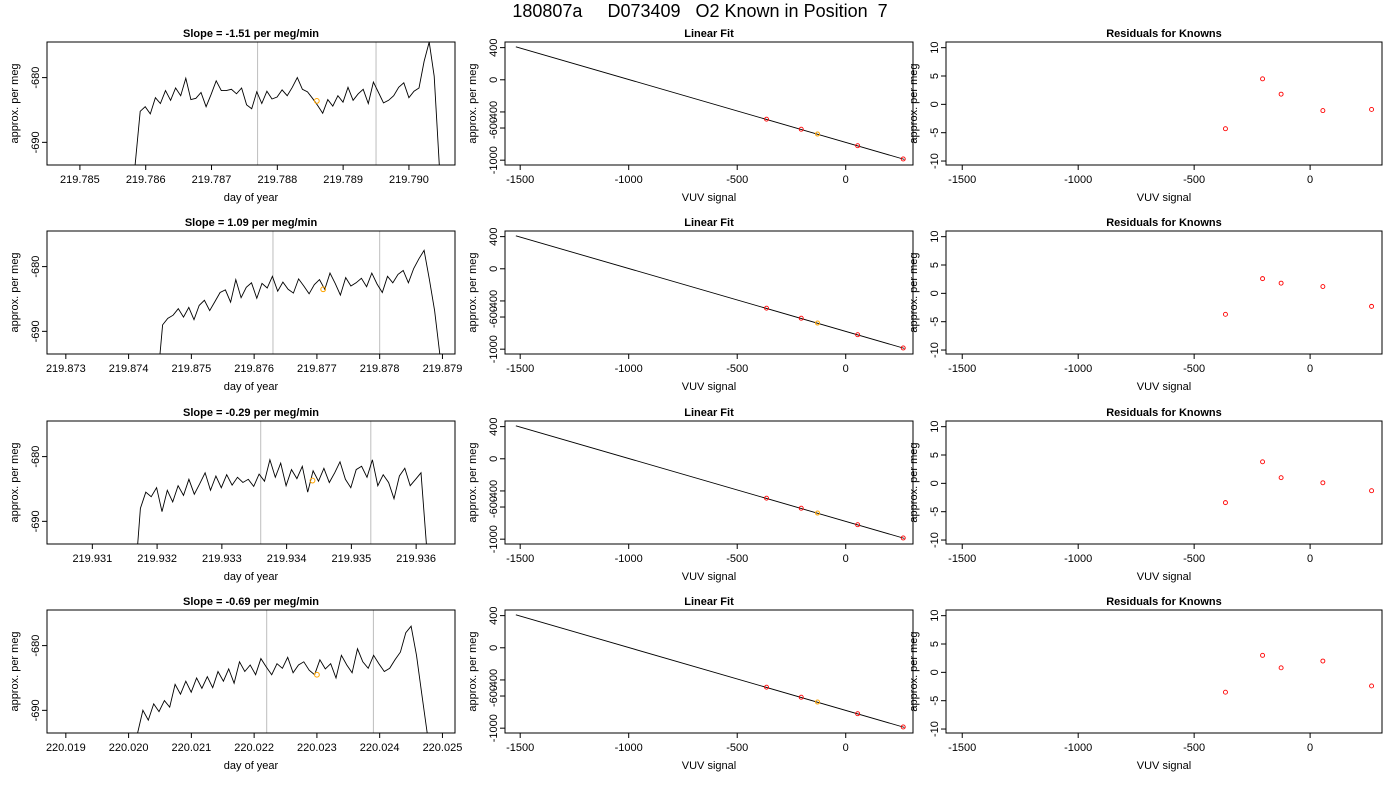 The width and height of the screenshot is (1400, 800). Describe the element at coordinates (157, 559) in the screenshot. I see `x-tick-label: 219.932` at that location.